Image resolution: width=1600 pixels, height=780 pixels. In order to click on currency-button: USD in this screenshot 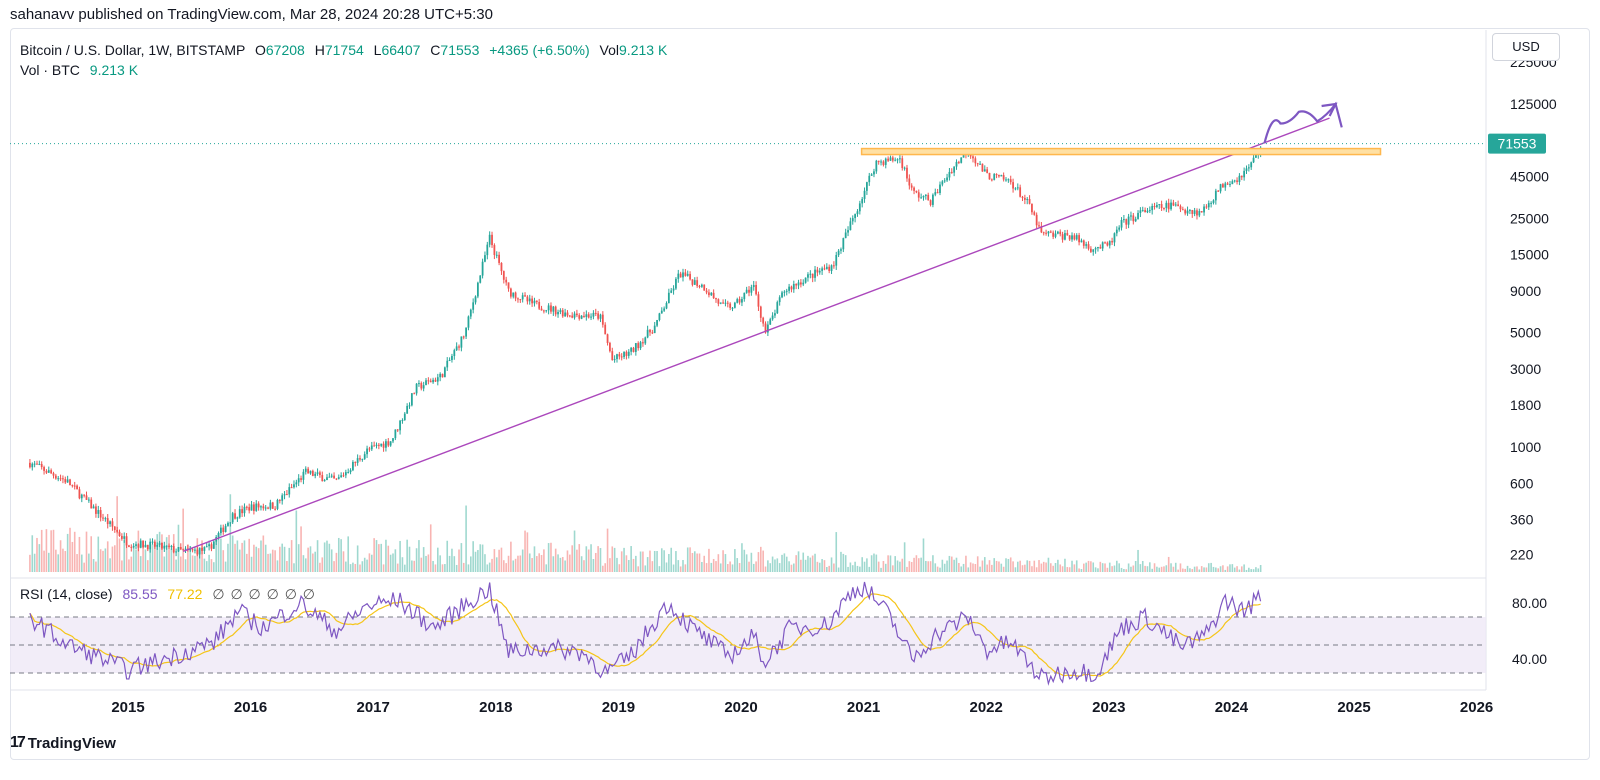, I will do `click(1526, 47)`.